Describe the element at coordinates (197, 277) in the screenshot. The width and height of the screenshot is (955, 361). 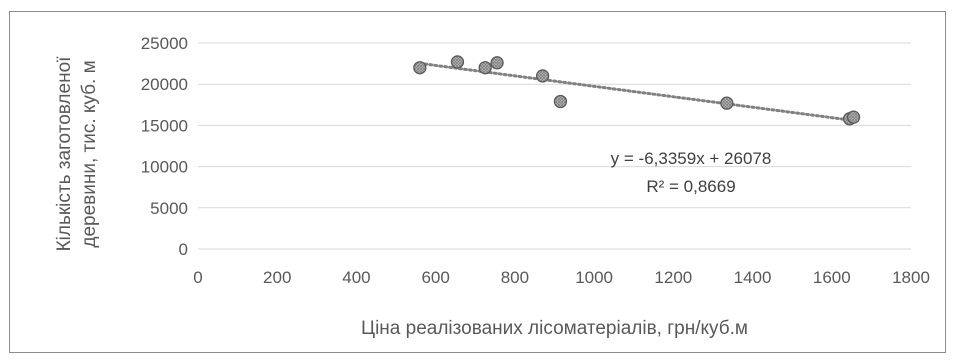
I see `x-tick-label: 0` at that location.